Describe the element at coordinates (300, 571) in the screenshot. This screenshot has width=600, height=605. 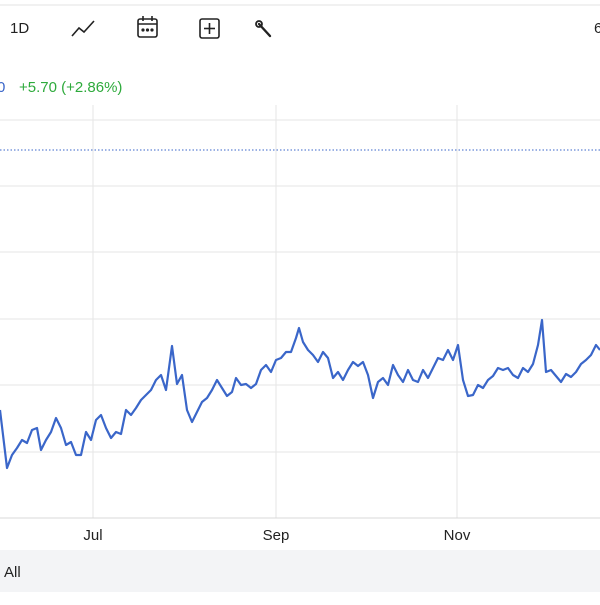
I see `range-bar` at that location.